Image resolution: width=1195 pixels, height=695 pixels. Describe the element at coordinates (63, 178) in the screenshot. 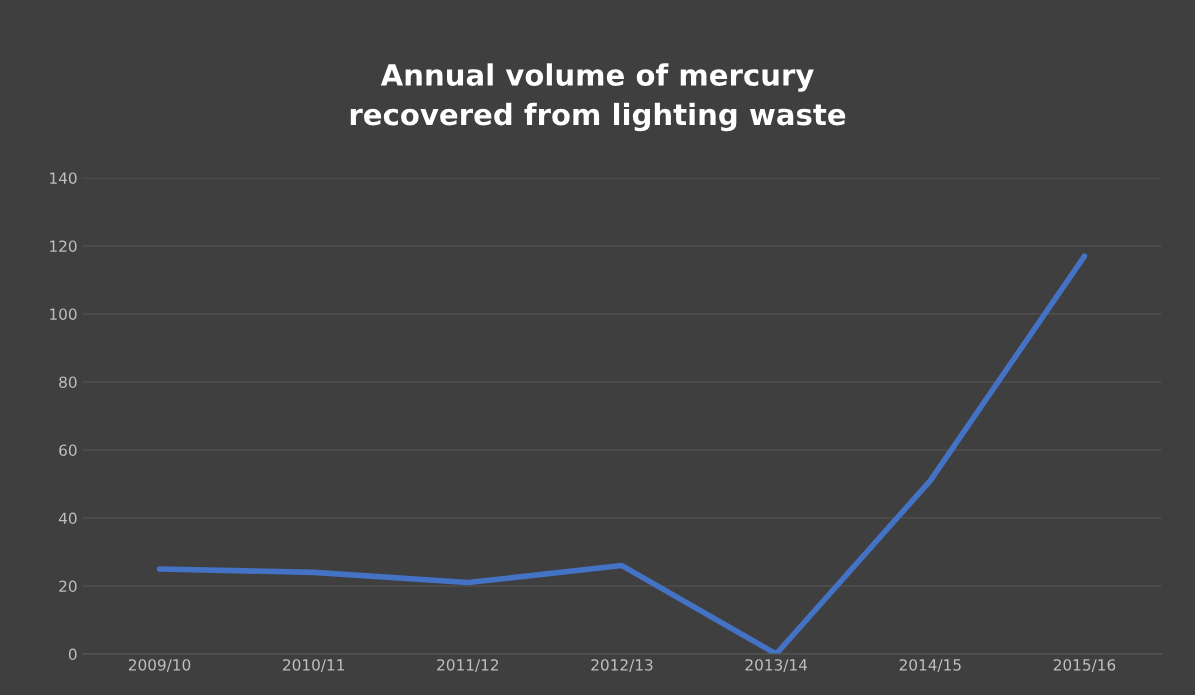

I see `y-tick-label: 140` at that location.